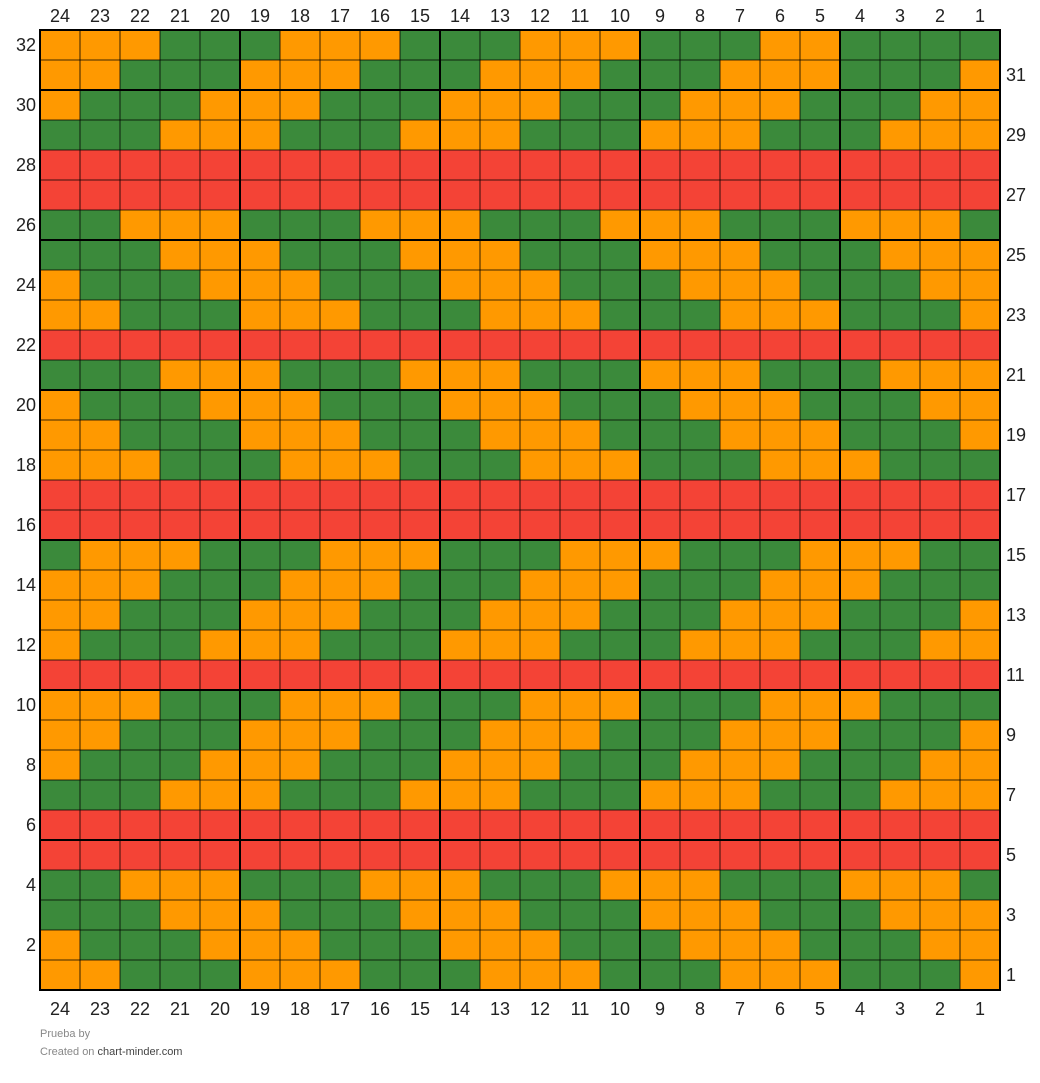  I want to click on stitch-cell-r23-c3, so click(900, 315).